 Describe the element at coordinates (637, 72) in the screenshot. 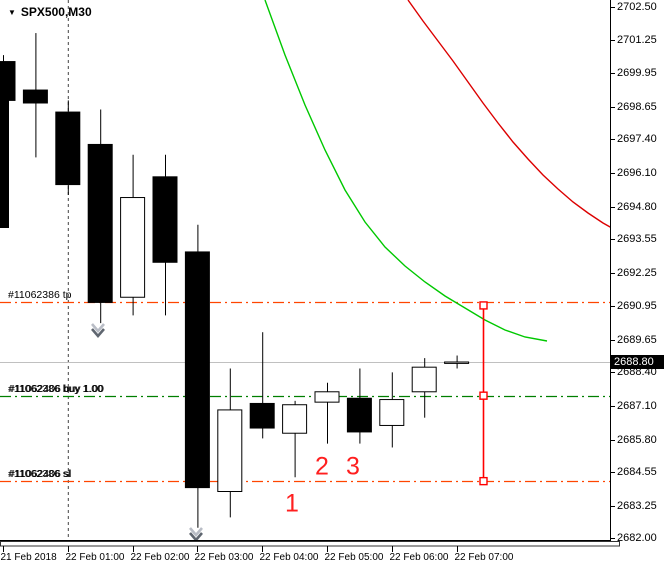

I see `price-tick-label: 2699.95` at that location.